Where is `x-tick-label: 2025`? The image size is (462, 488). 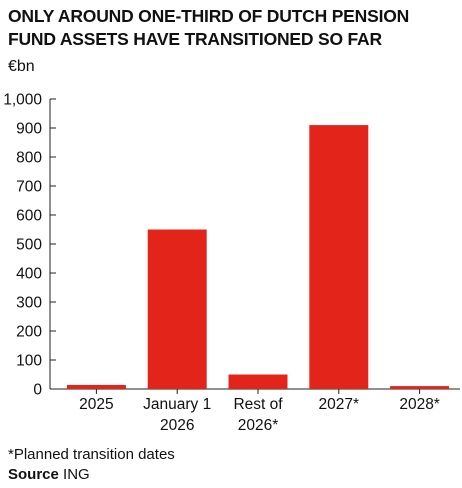
x-tick-label: 2025 is located at coordinates (96, 404).